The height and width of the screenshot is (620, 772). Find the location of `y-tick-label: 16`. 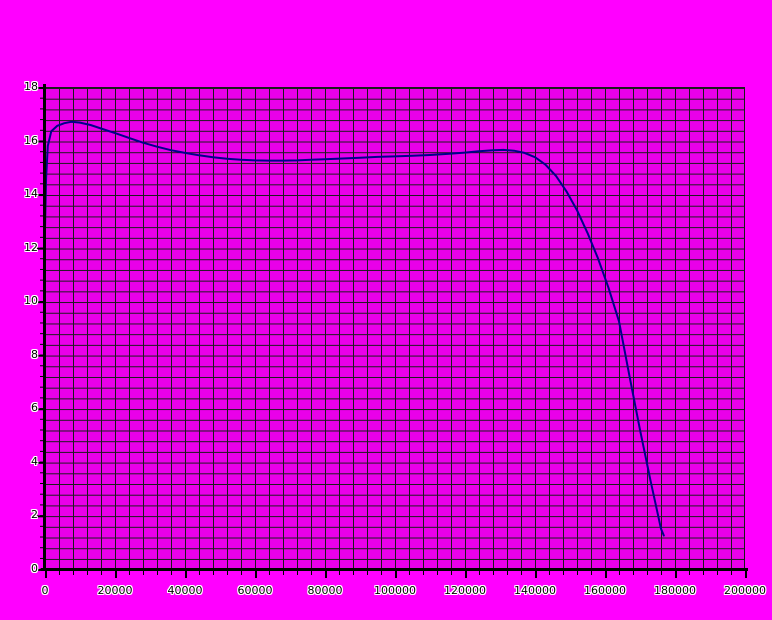

y-tick-label: 16 is located at coordinates (31, 140).